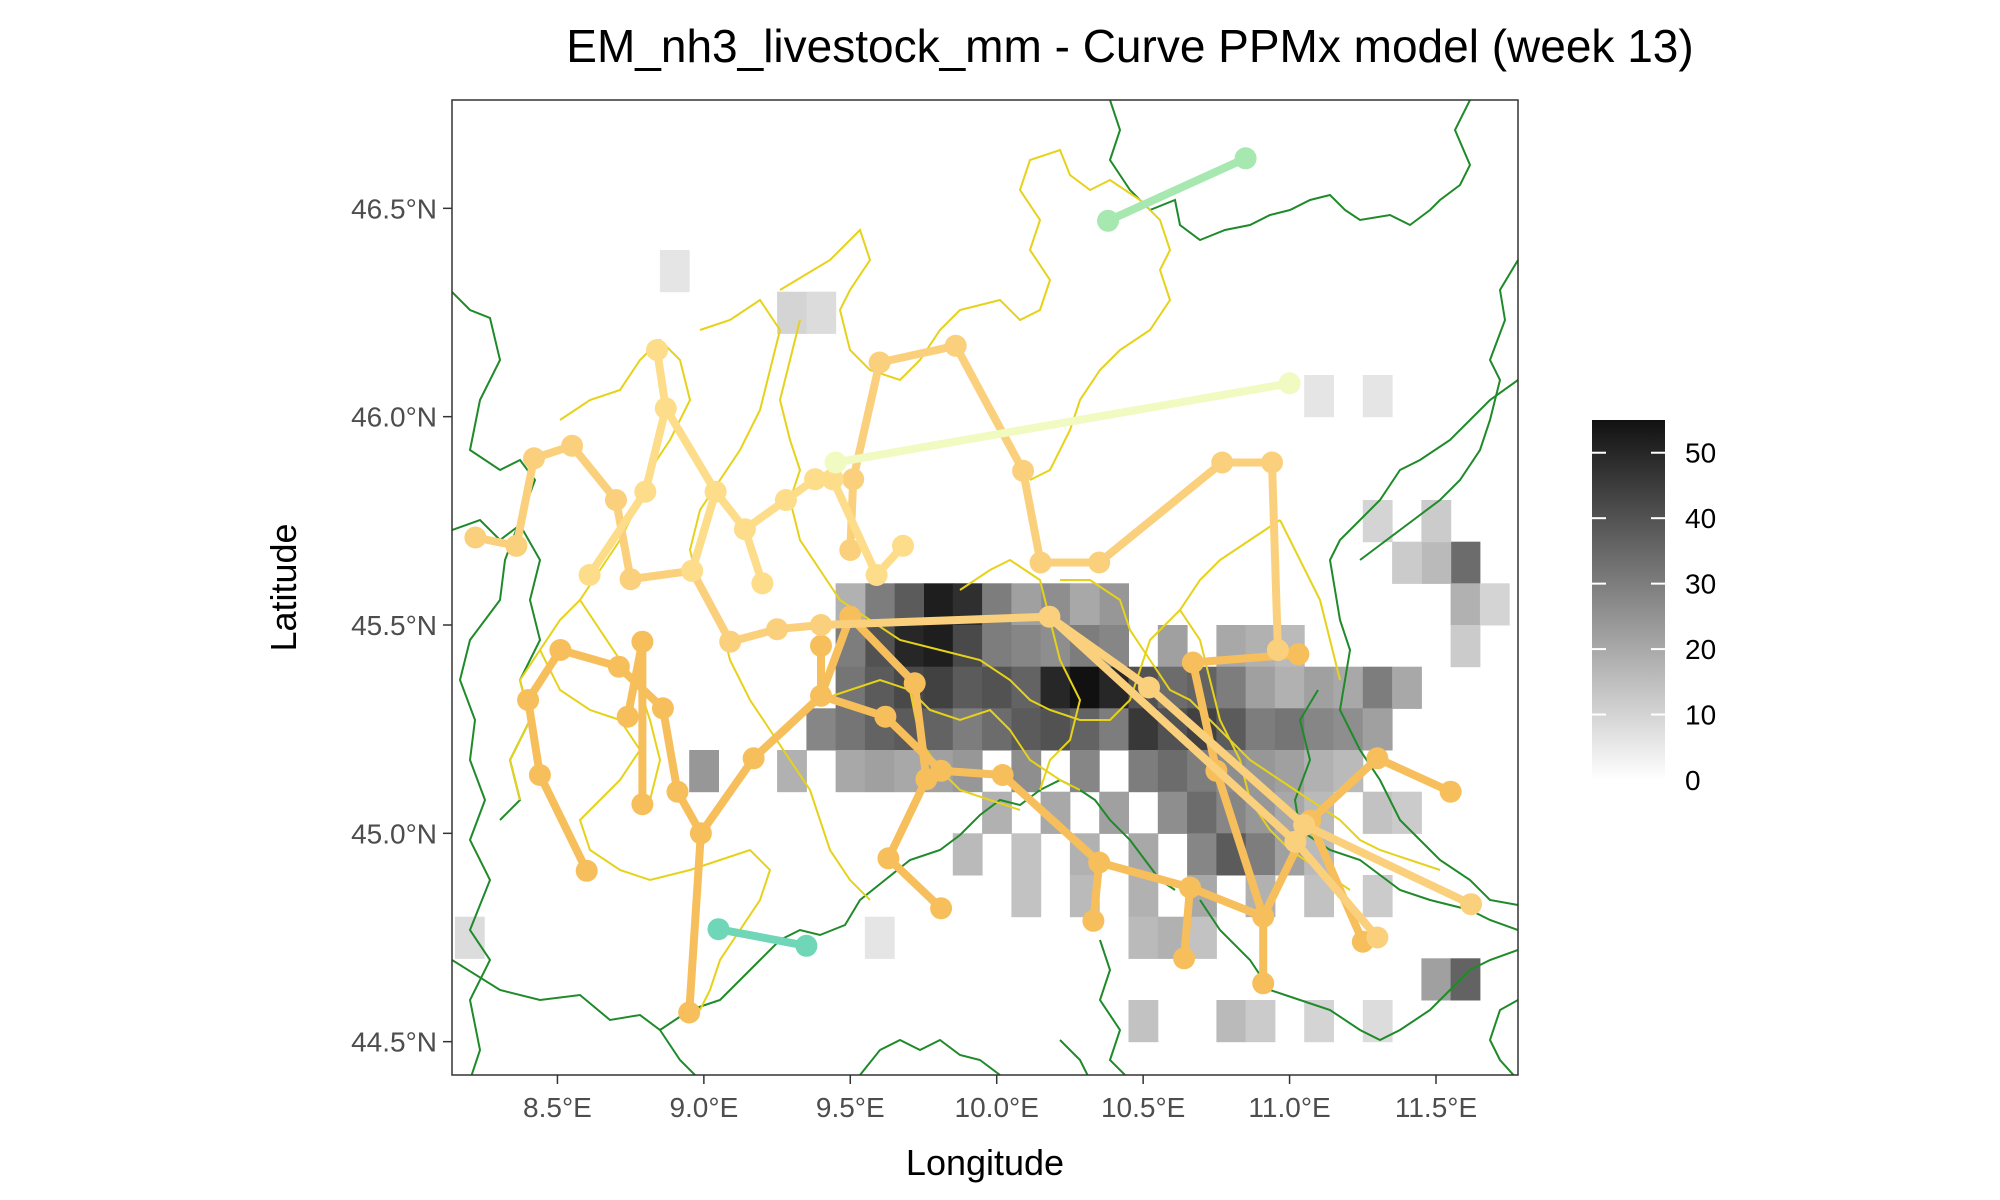 This screenshot has height=1200, width=2000. Describe the element at coordinates (1700, 584) in the screenshot. I see `colorbar-tick-label: 30` at that location.